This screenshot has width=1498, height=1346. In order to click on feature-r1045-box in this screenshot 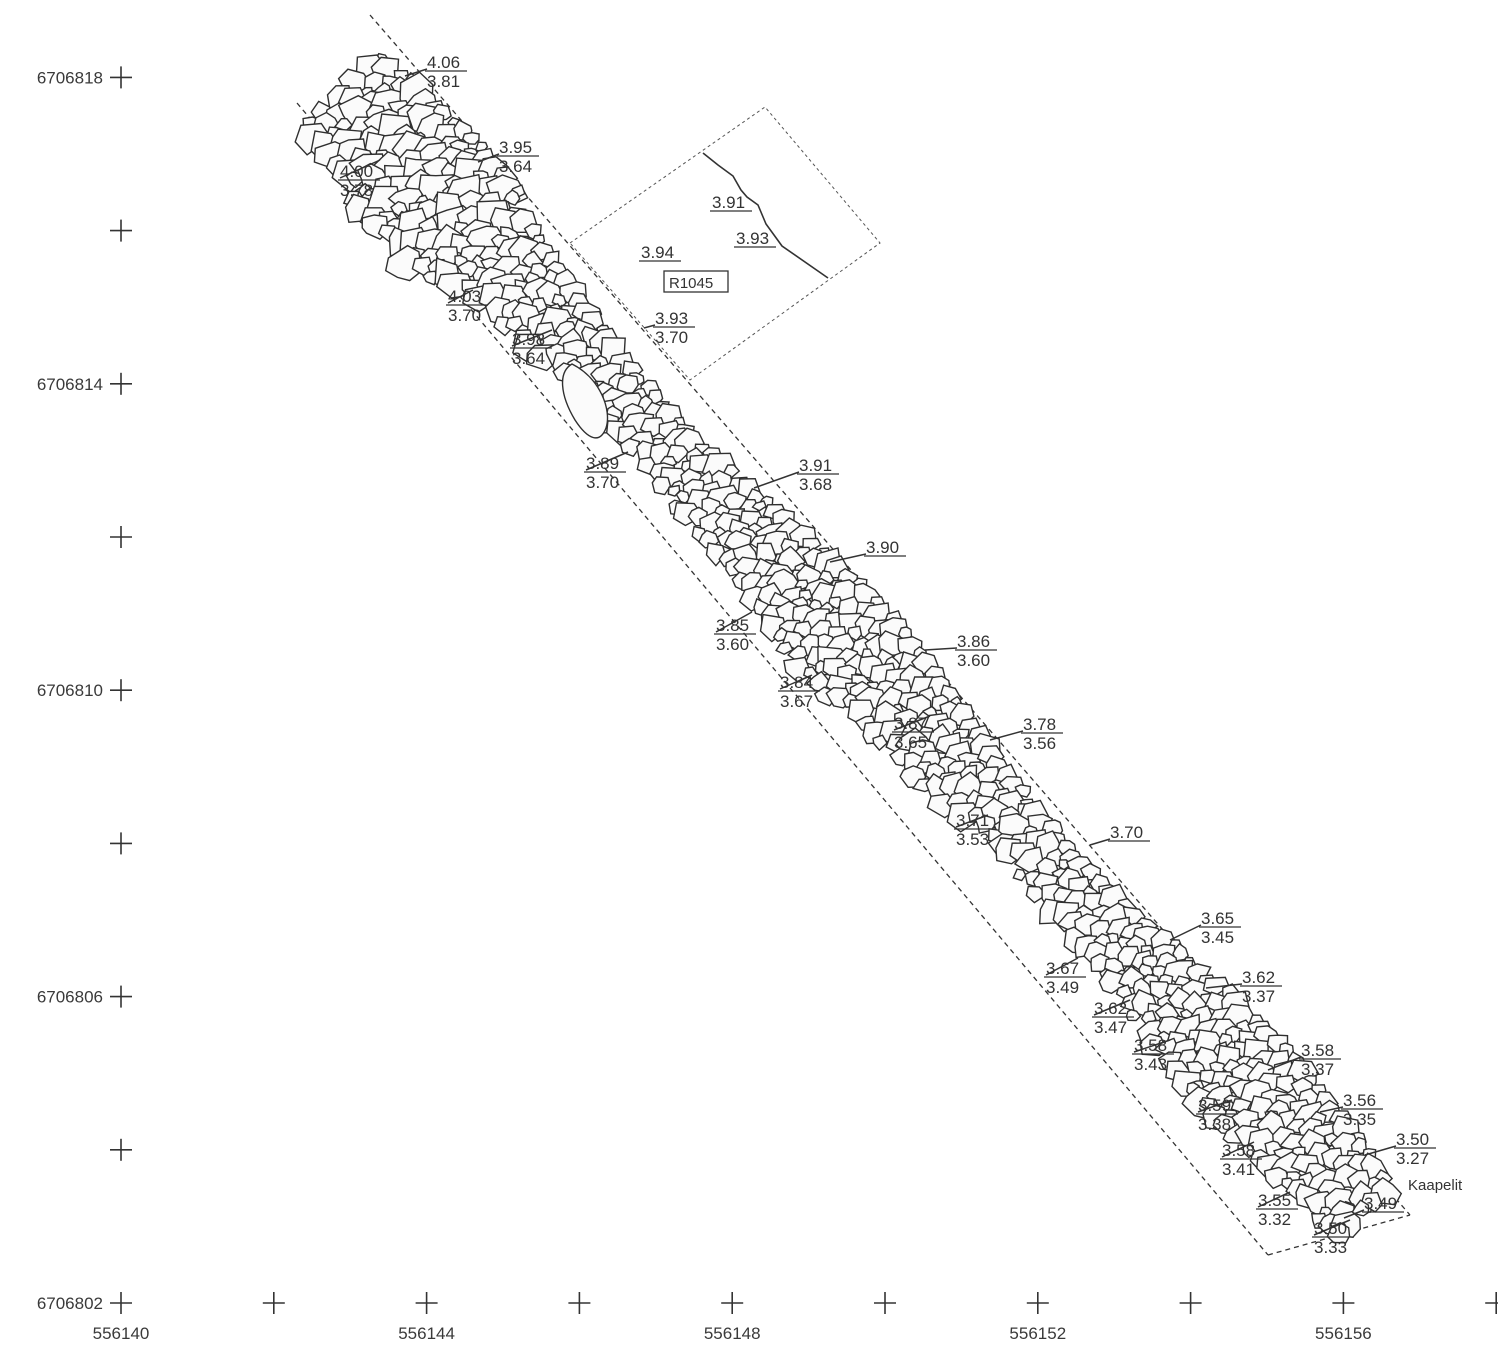, I will do `click(696, 281)`.